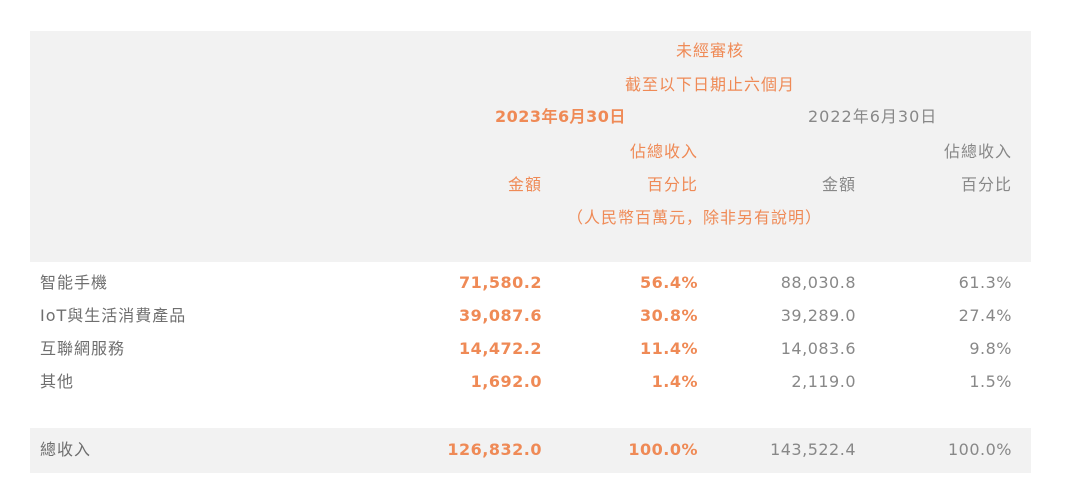 The image size is (1080, 501). I want to click on amount-2023-header: 金額, so click(524, 184).